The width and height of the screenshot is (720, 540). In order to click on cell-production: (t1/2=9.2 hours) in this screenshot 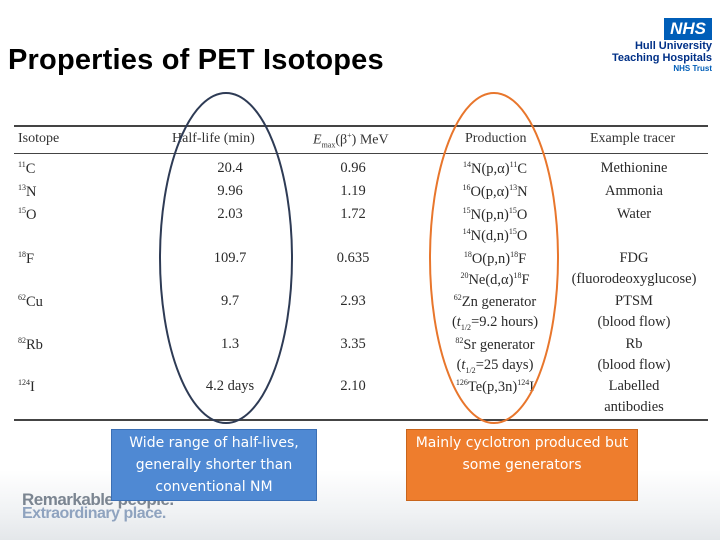, I will do `click(495, 323)`.